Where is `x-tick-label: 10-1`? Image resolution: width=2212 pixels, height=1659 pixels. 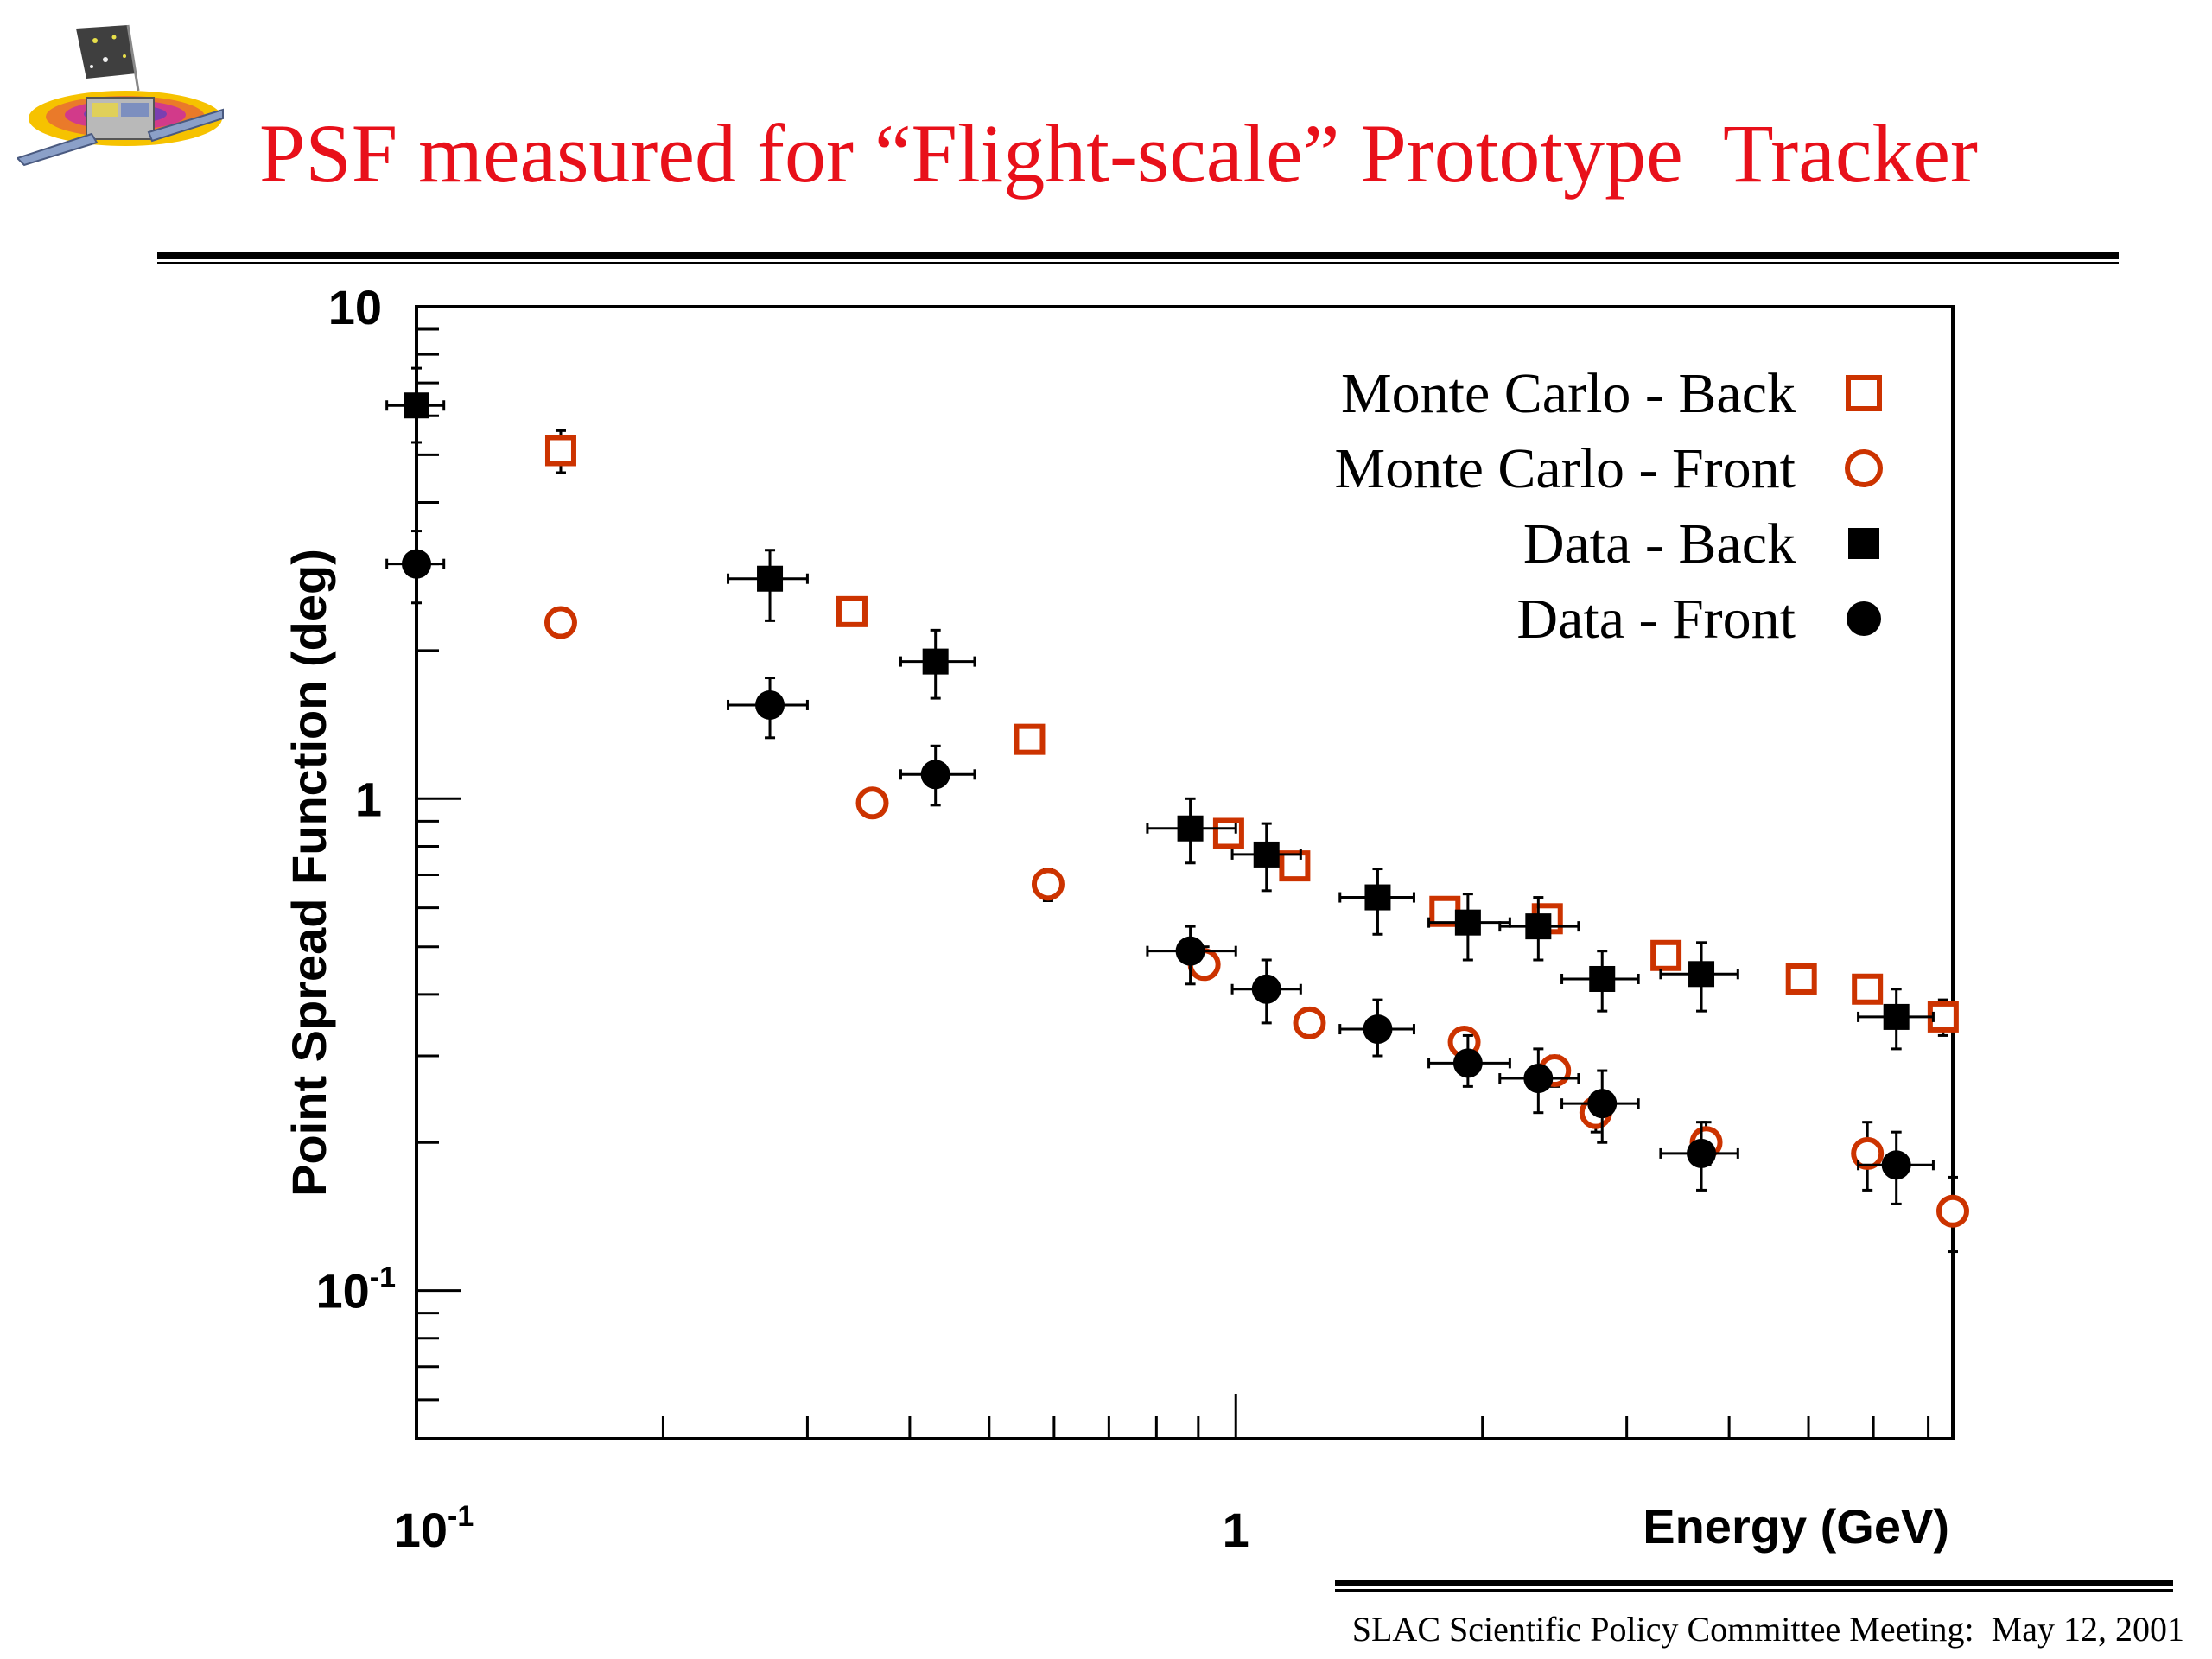
x-tick-label: 10-1 is located at coordinates (434, 1528).